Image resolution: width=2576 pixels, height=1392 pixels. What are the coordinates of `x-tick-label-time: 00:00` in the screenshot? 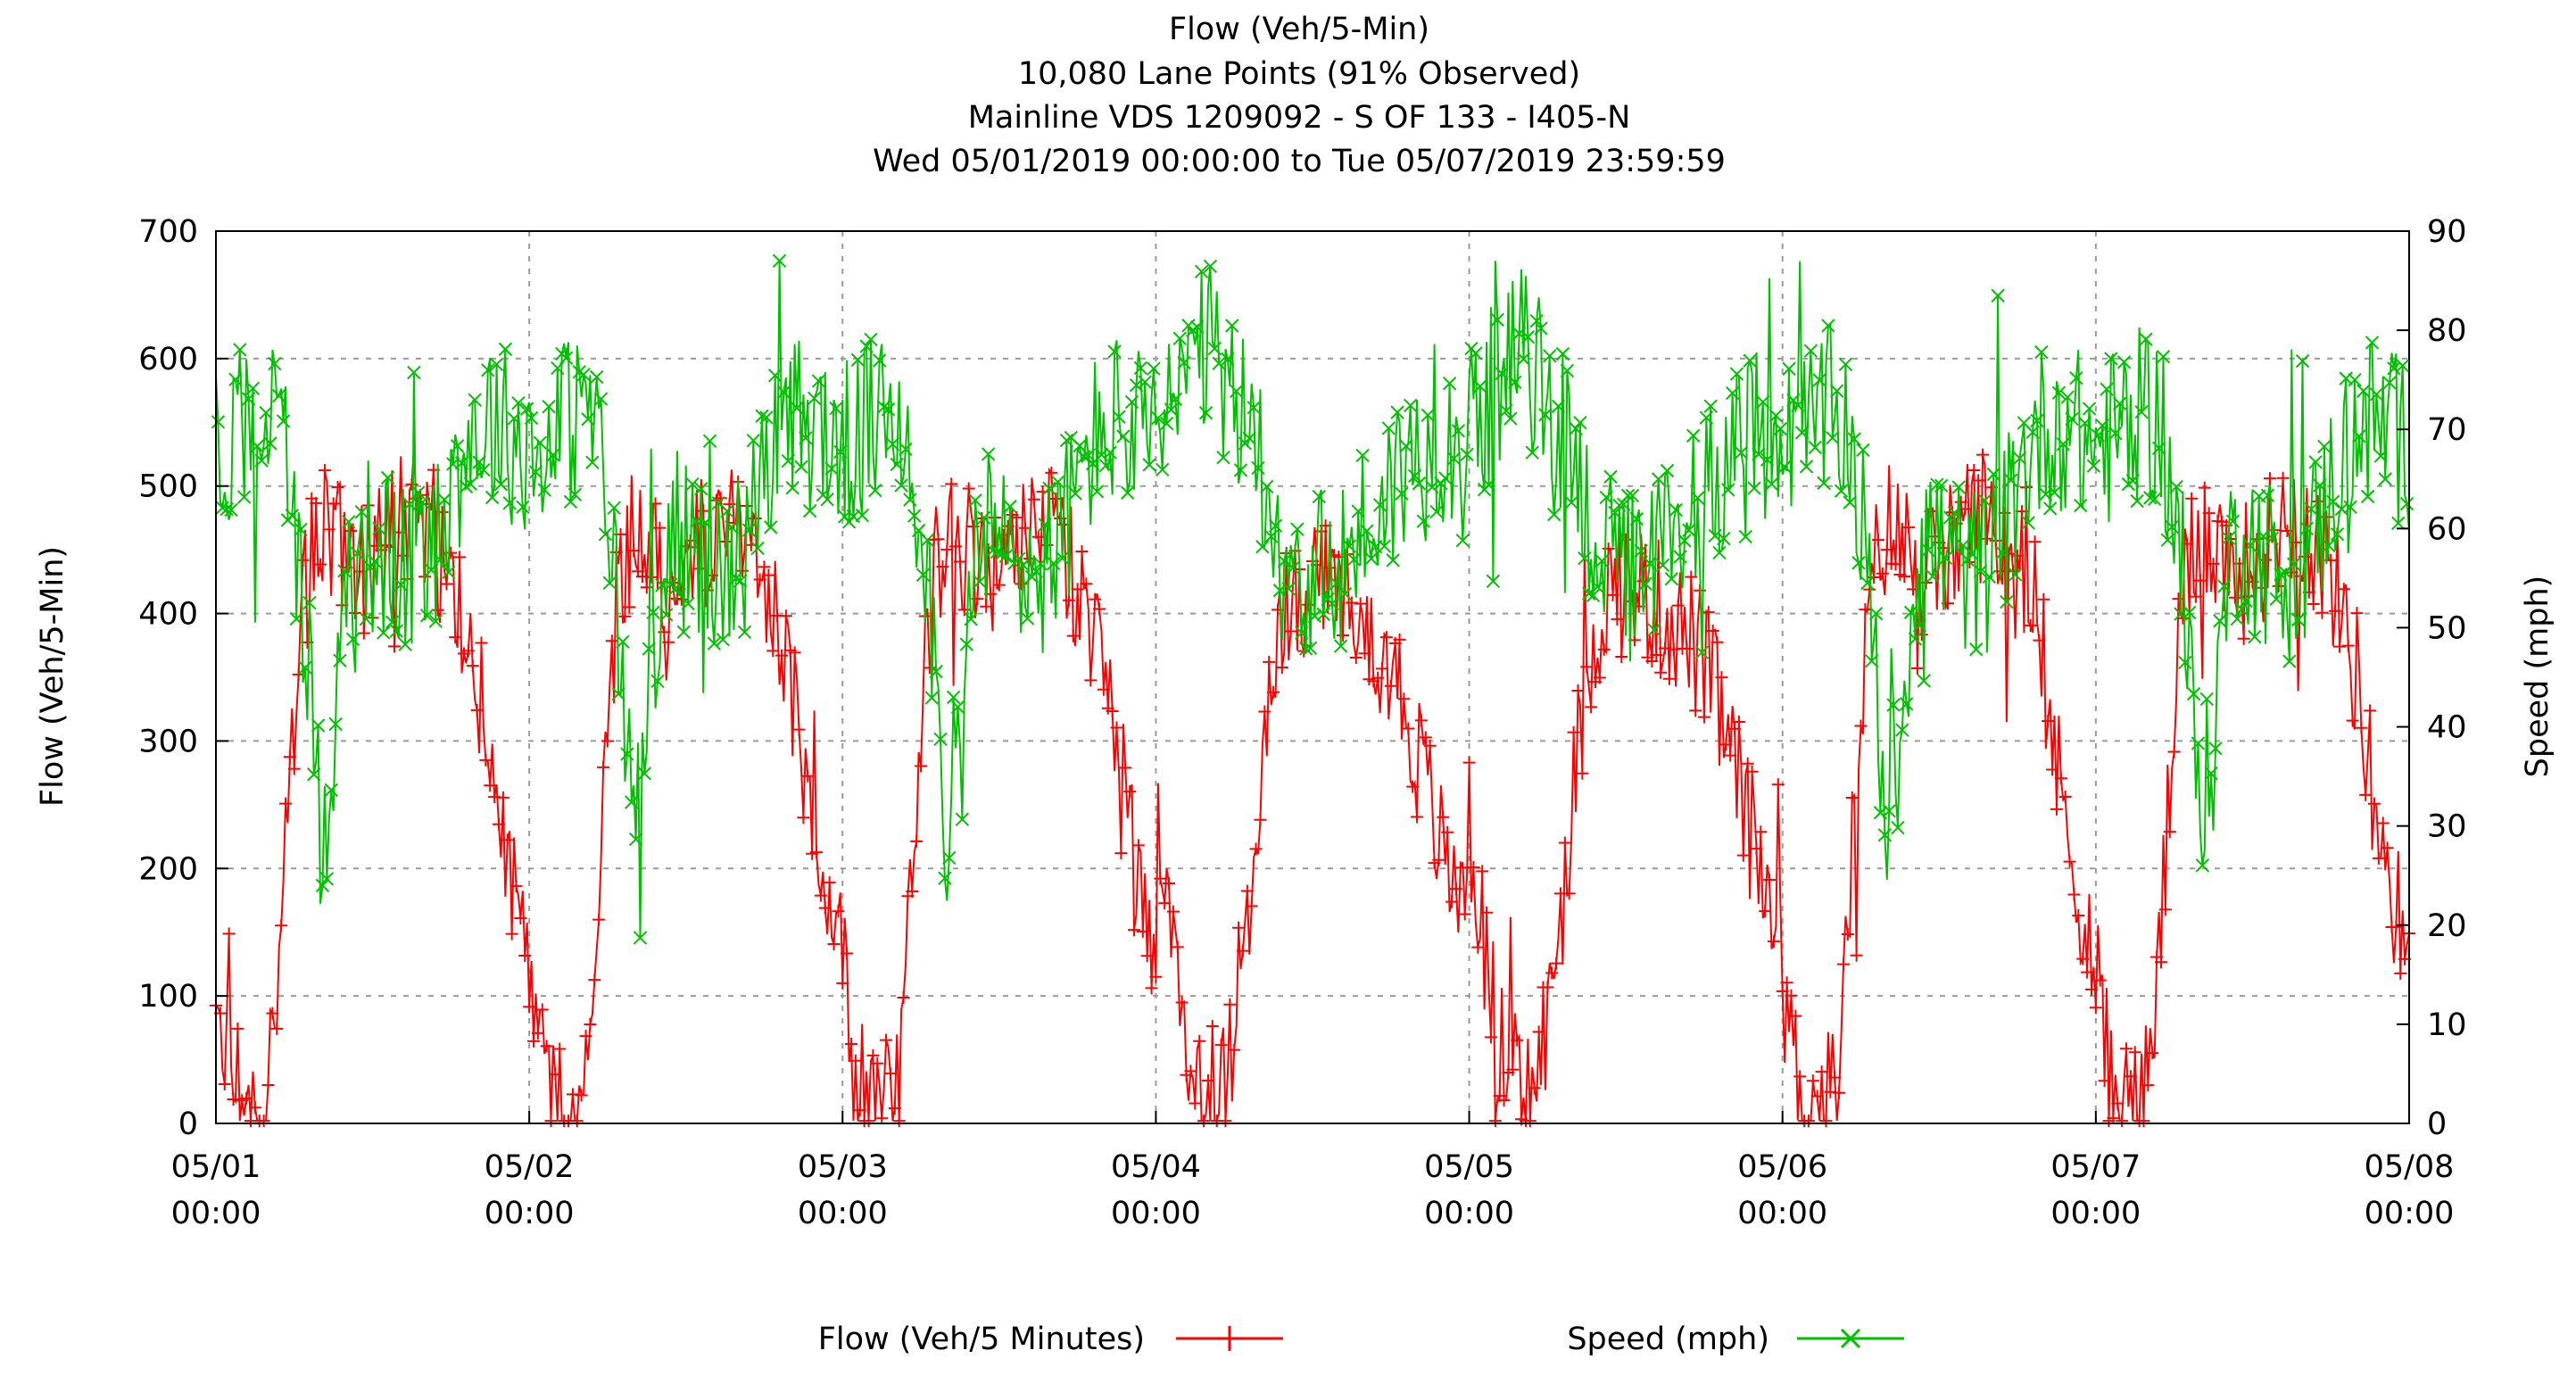 It's located at (843, 1213).